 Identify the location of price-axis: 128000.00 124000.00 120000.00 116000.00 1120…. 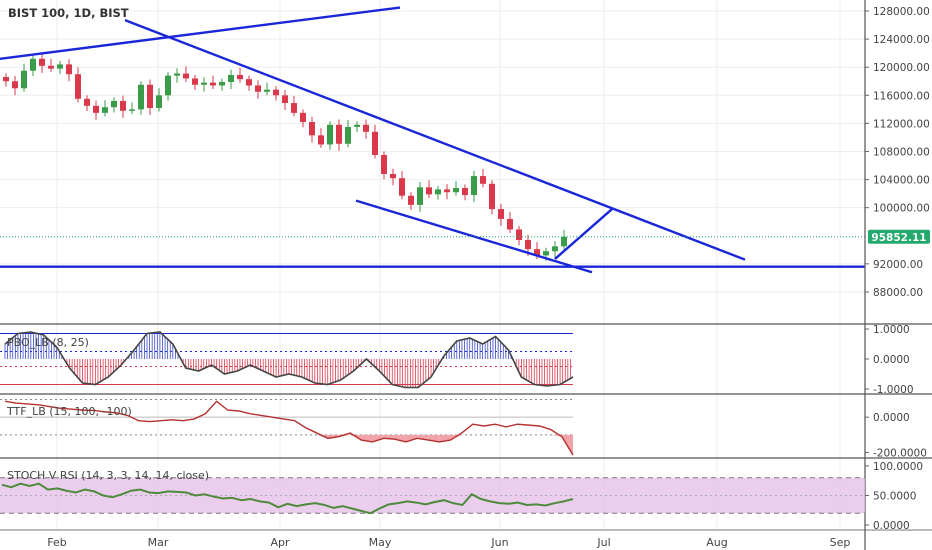
(897, 269).